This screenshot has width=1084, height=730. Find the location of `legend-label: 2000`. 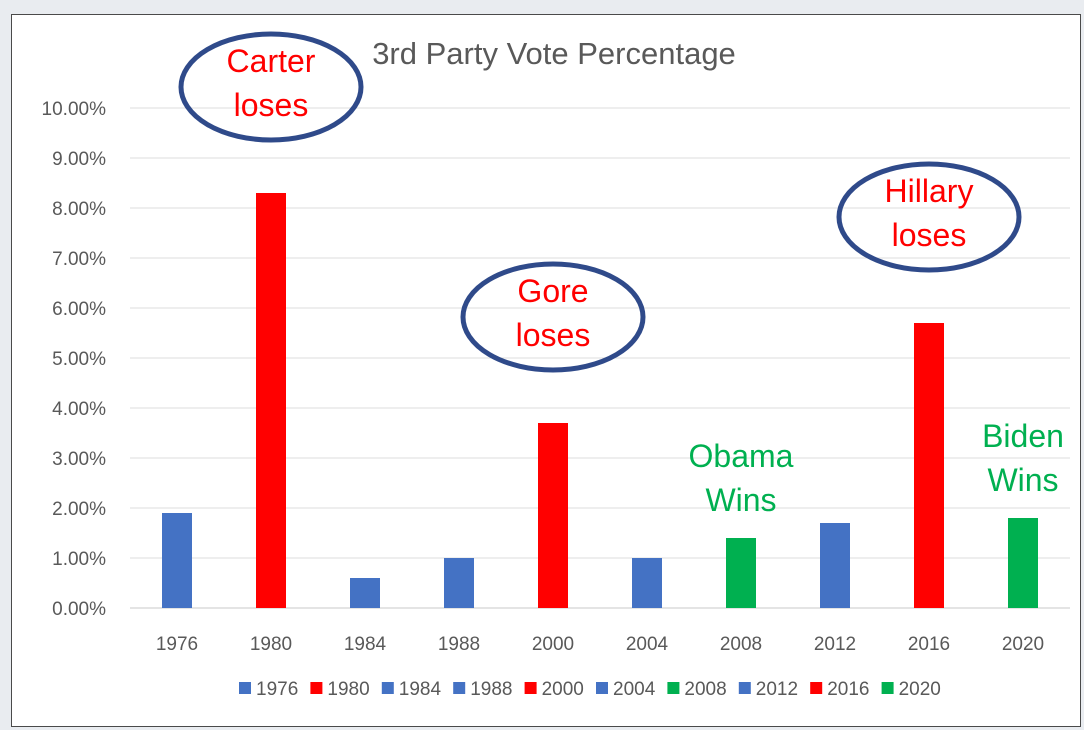

legend-label: 2000 is located at coordinates (563, 689).